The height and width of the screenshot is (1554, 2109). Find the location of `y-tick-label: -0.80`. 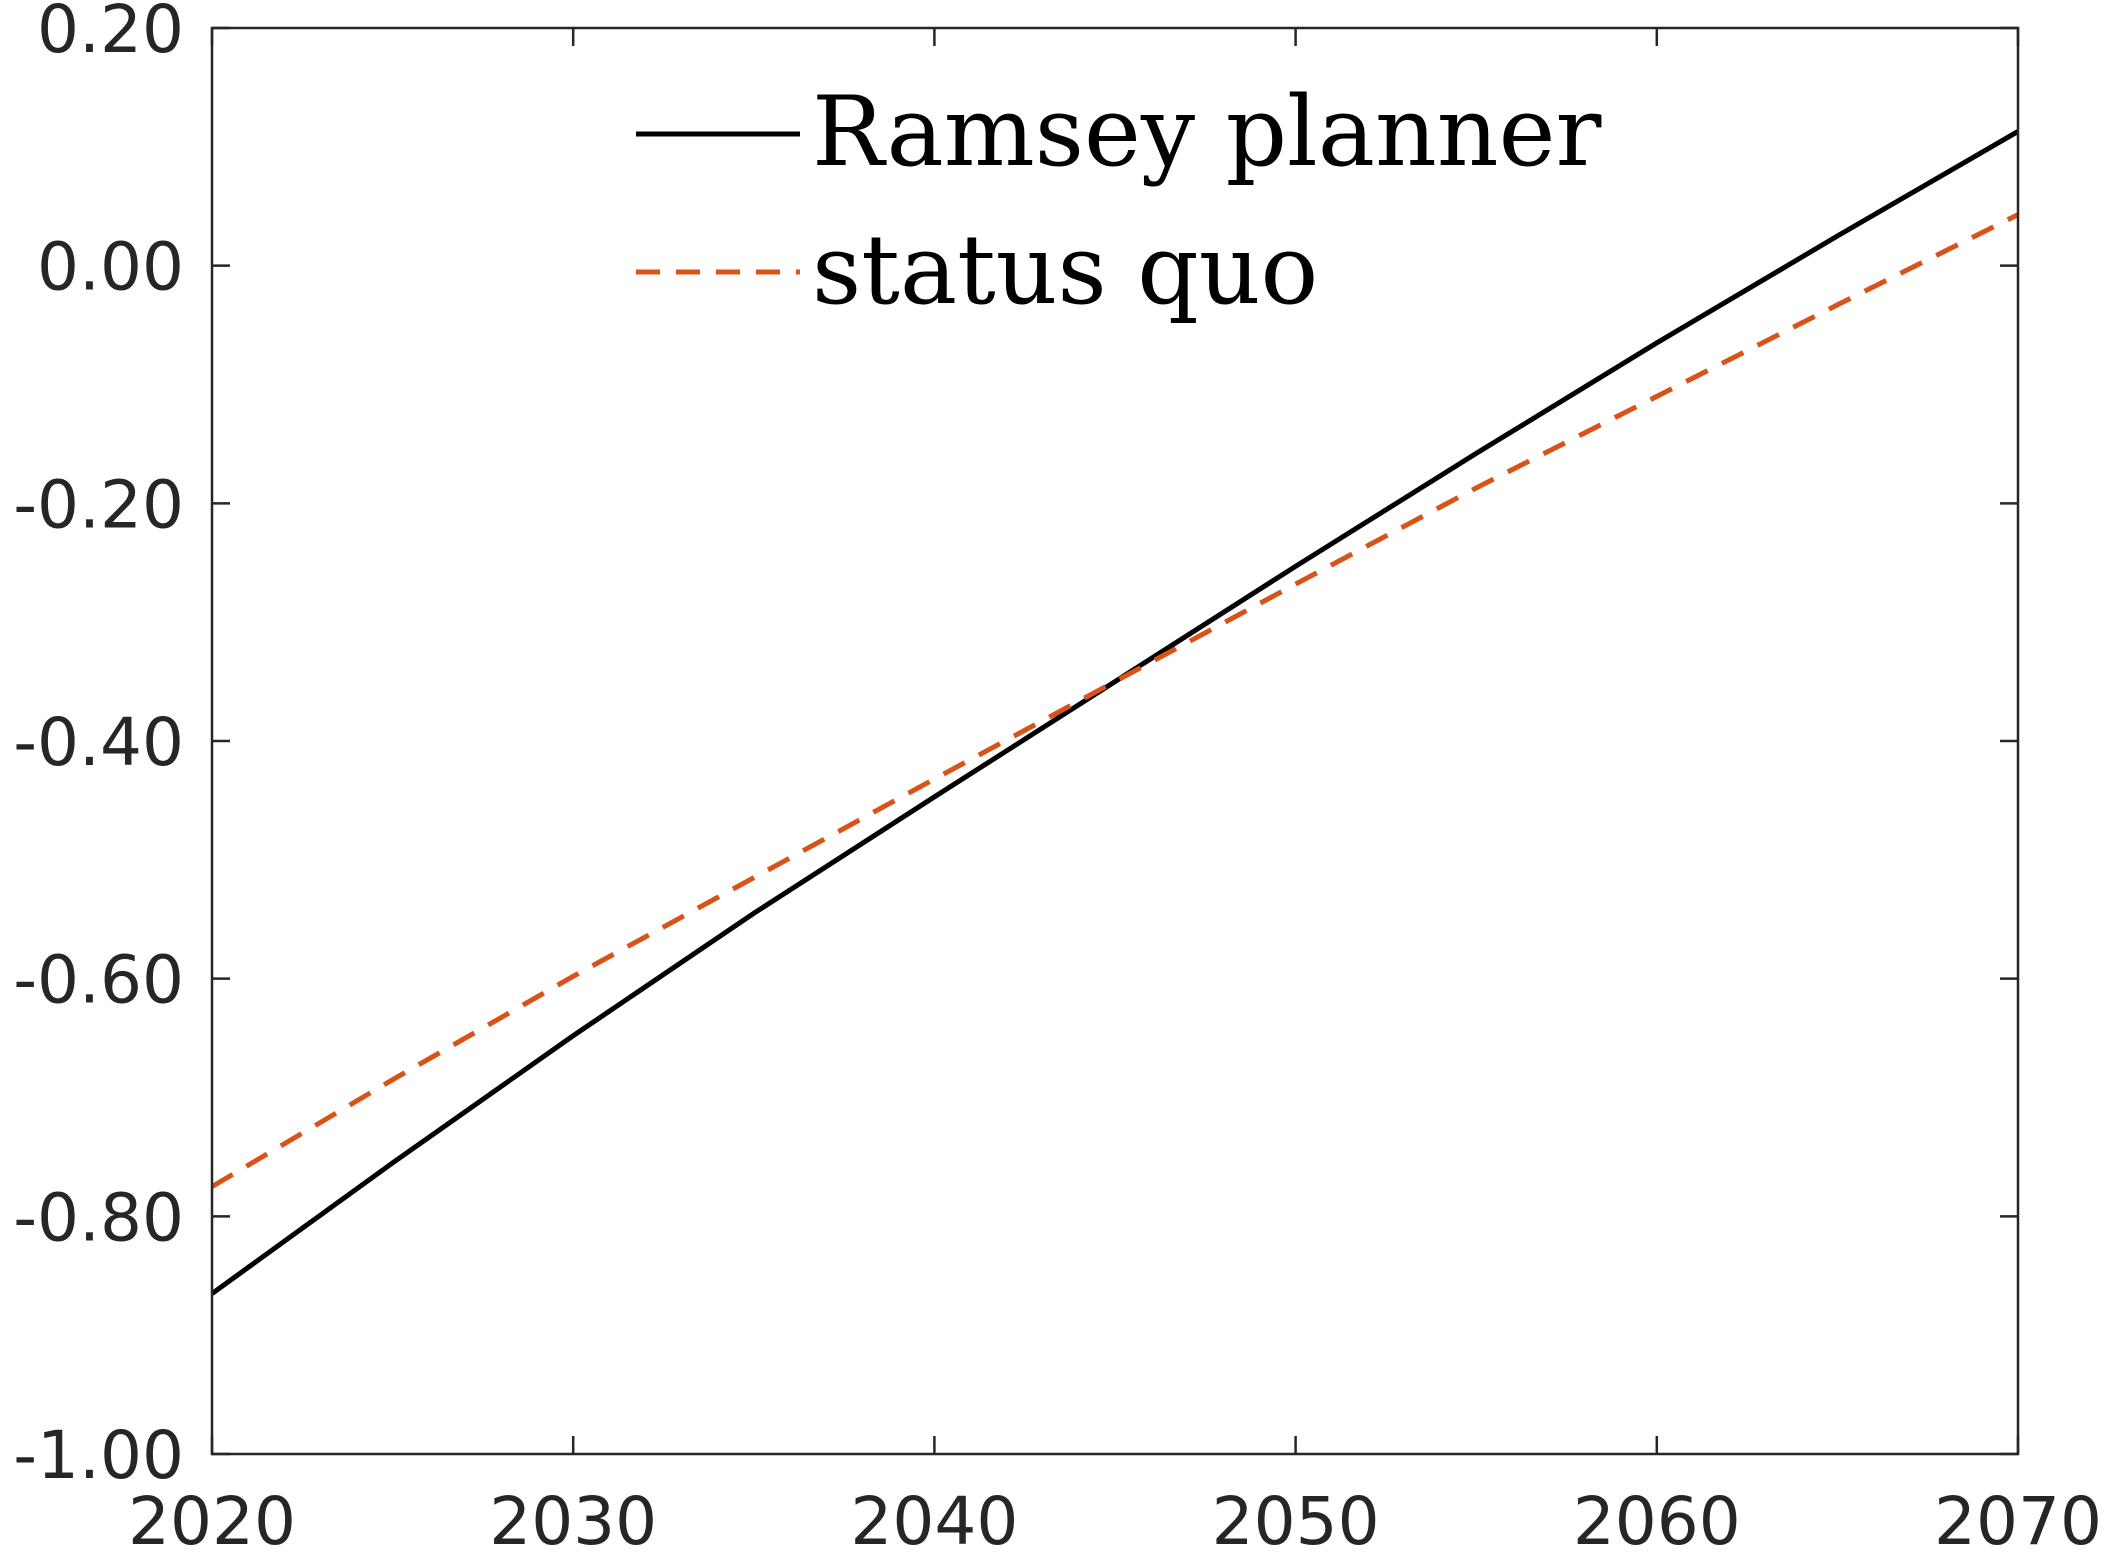

y-tick-label: -0.80 is located at coordinates (98, 1217).